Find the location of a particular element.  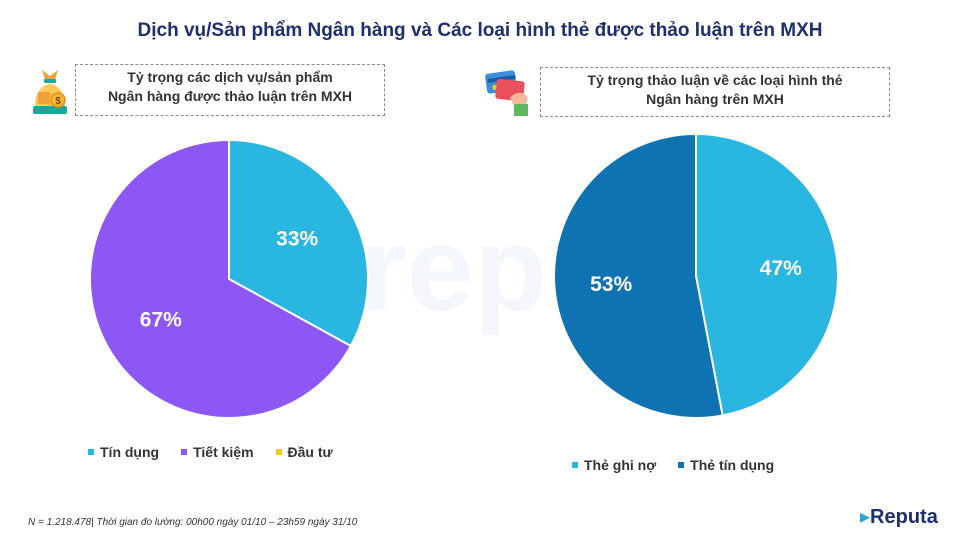

legend-label-tiet-kiem: Tiết kiệm is located at coordinates (223, 452).